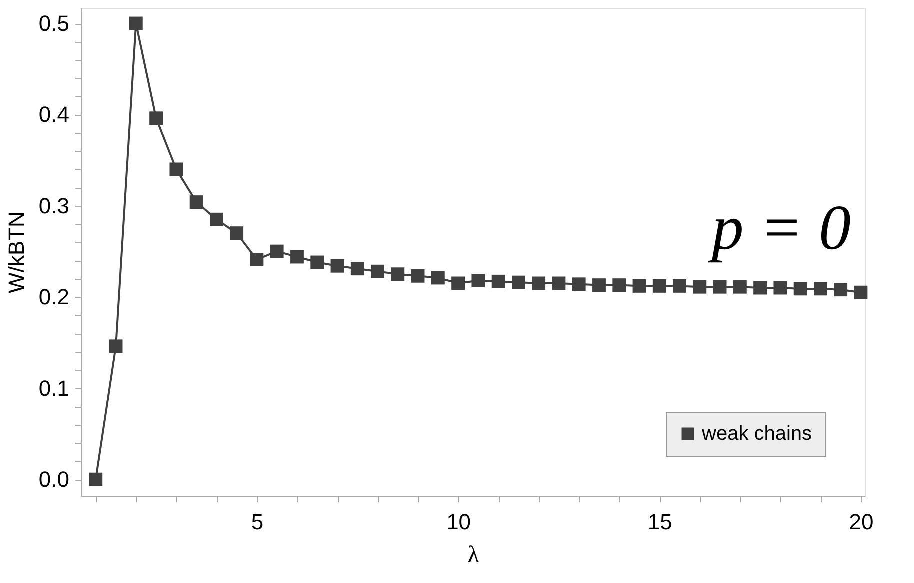 The height and width of the screenshot is (583, 914). Describe the element at coordinates (861, 522) in the screenshot. I see `x-tick-label: 20` at that location.